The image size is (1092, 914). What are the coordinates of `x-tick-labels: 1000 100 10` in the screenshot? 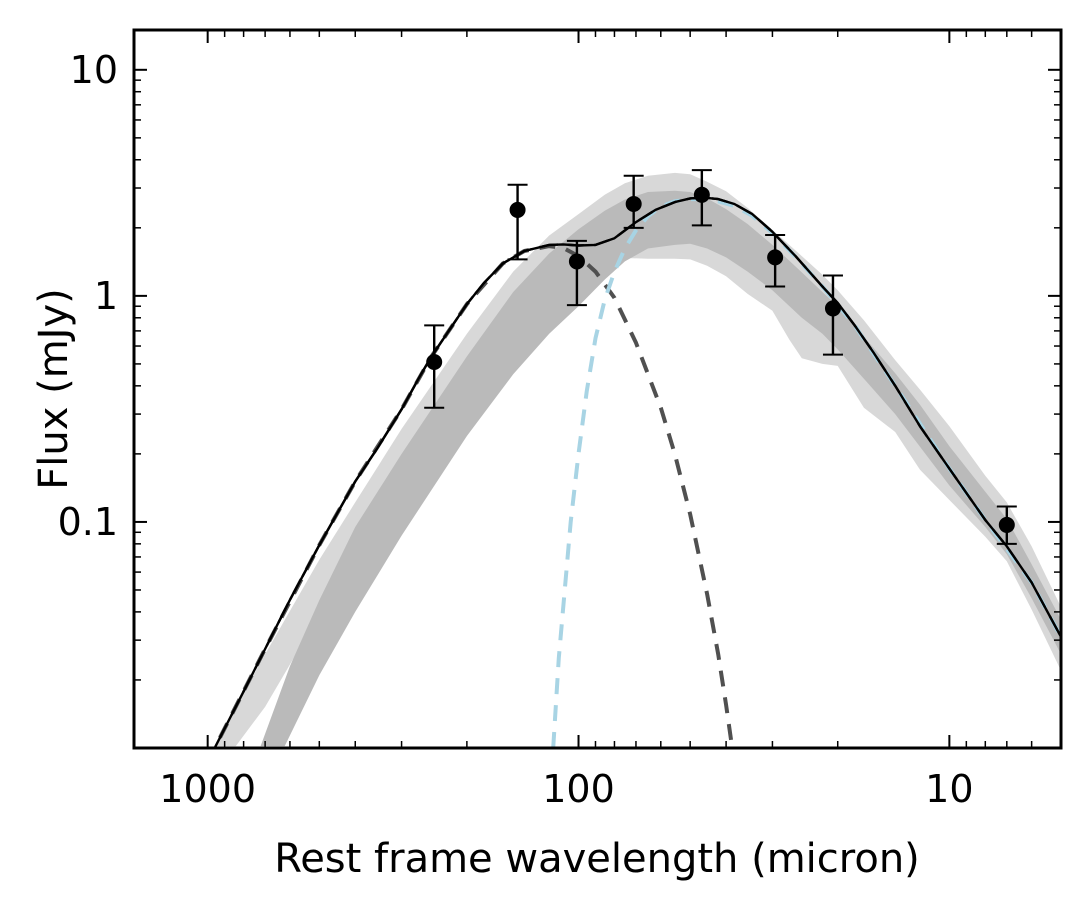 It's located at (566, 789).